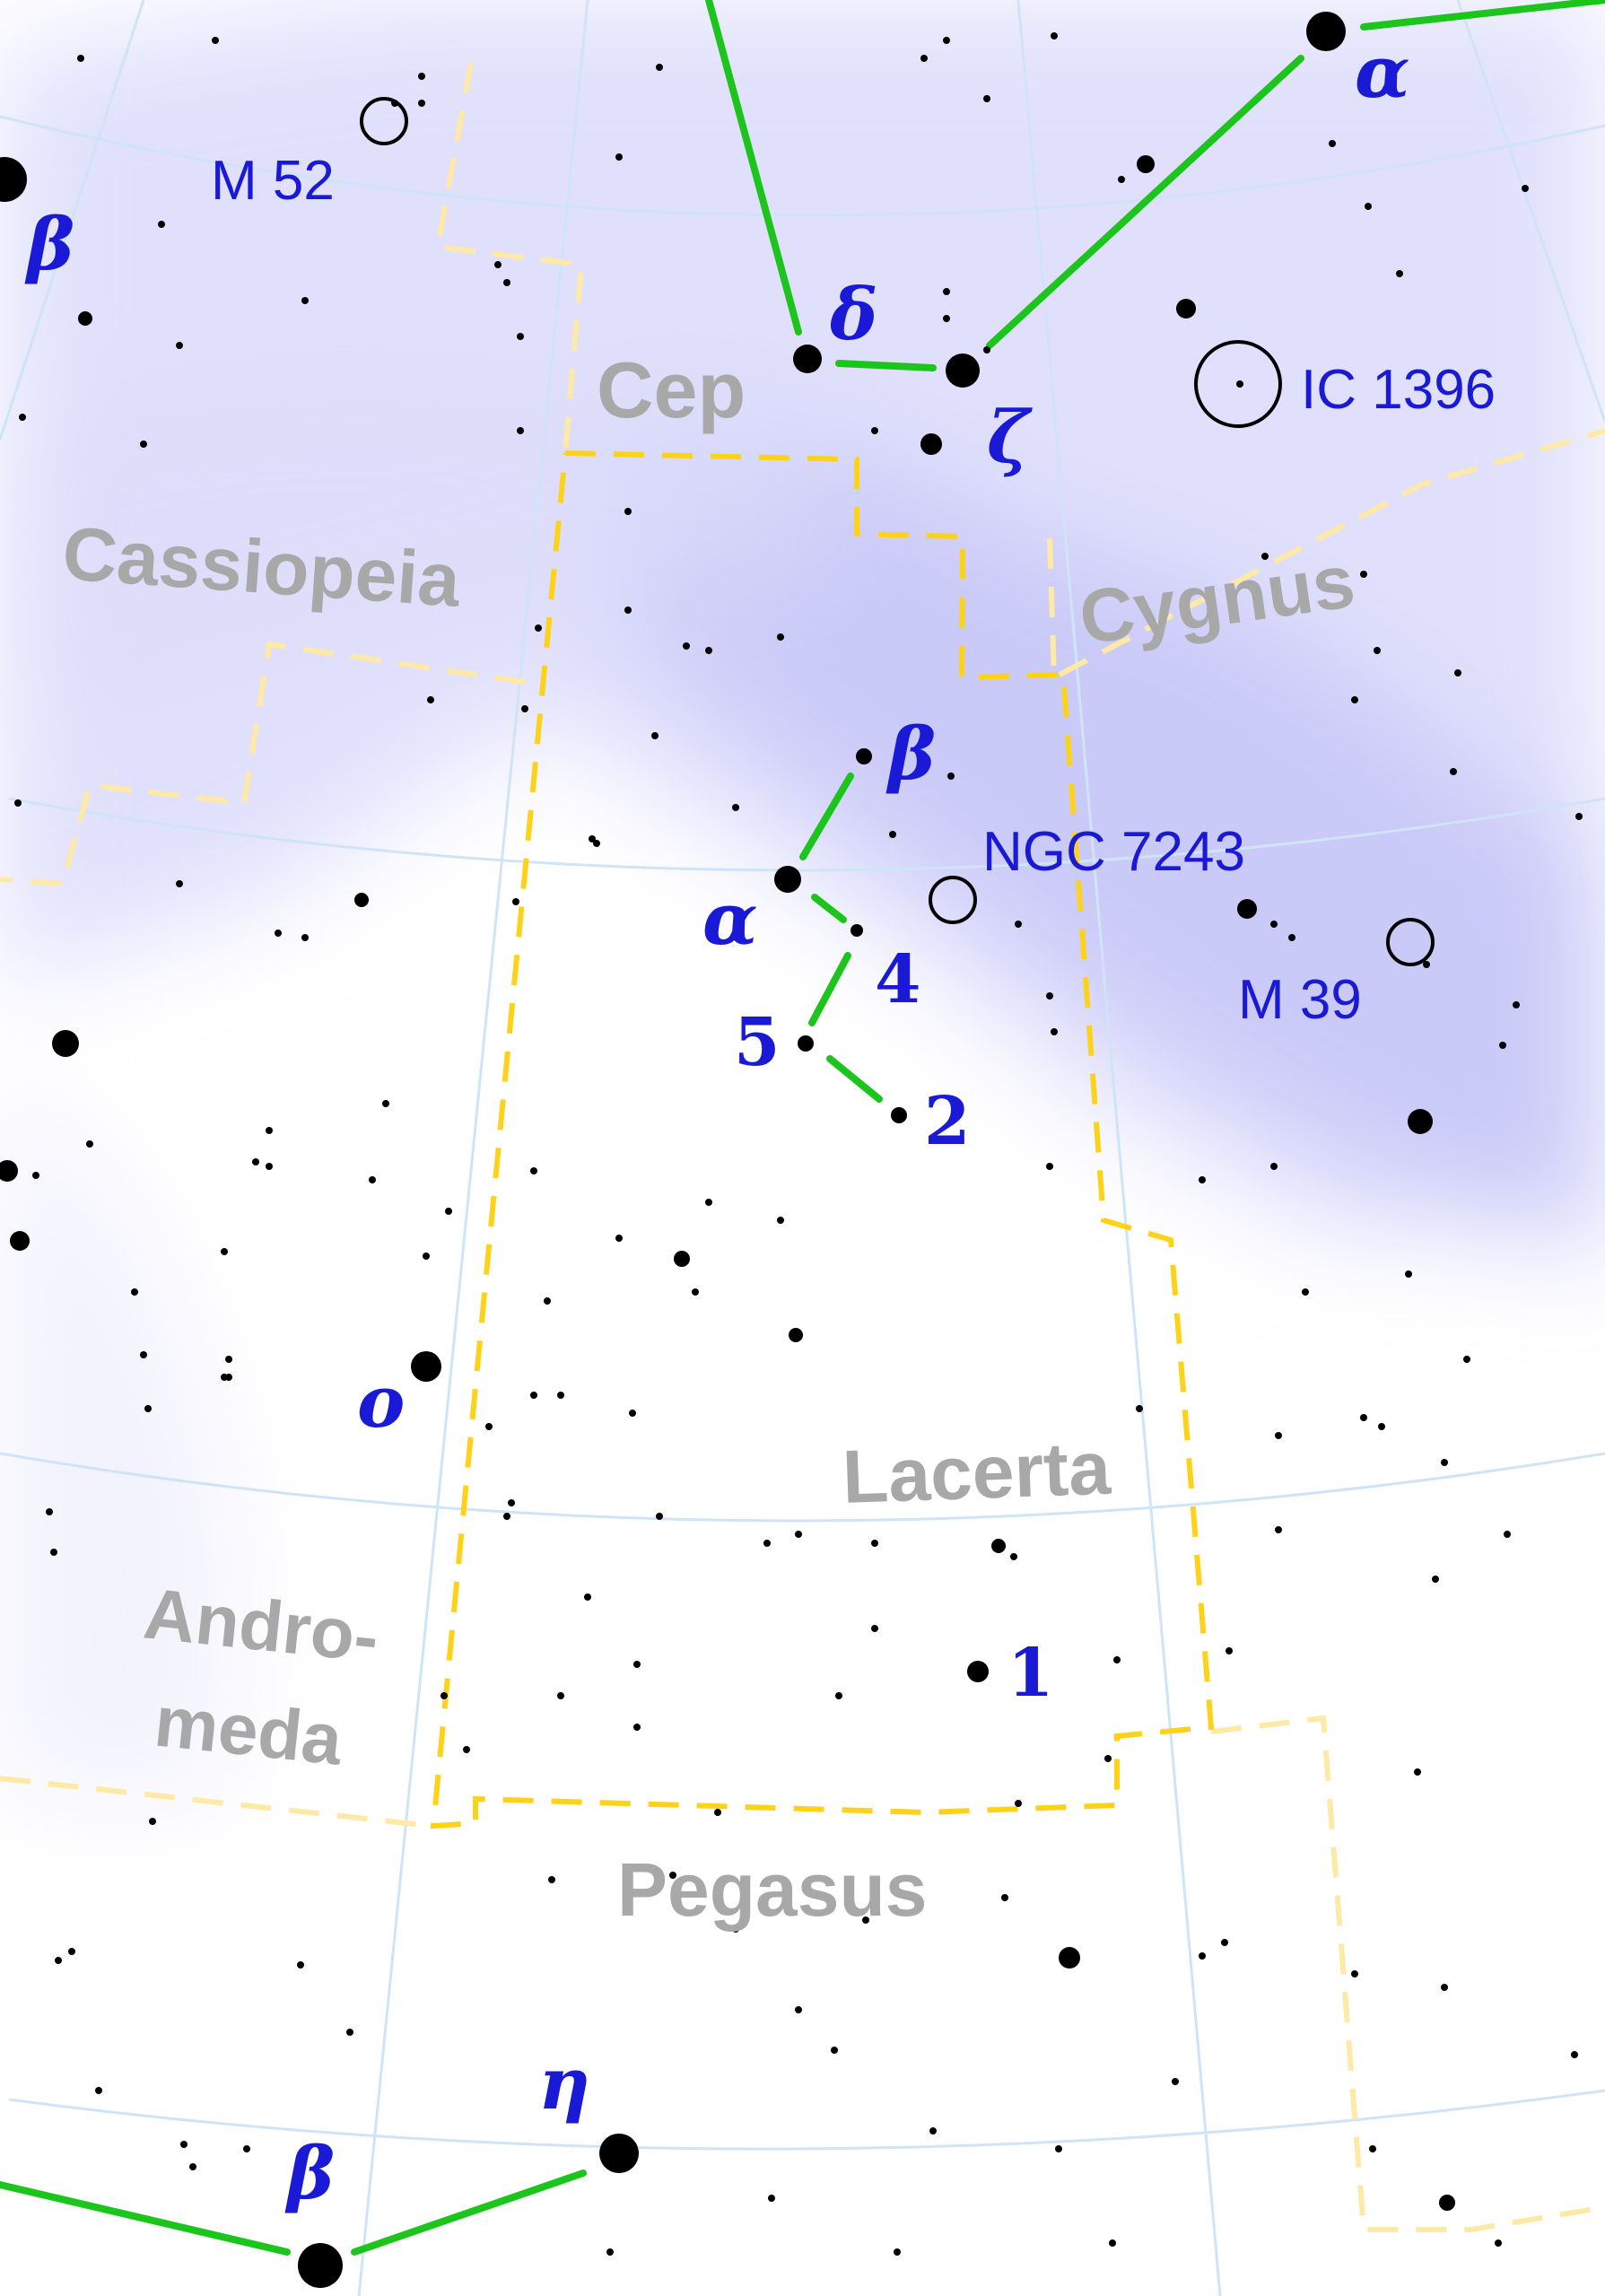 The width and height of the screenshot is (1605, 2296). What do you see at coordinates (947, 1122) in the screenshot?
I see `label-lac-2: 2` at bounding box center [947, 1122].